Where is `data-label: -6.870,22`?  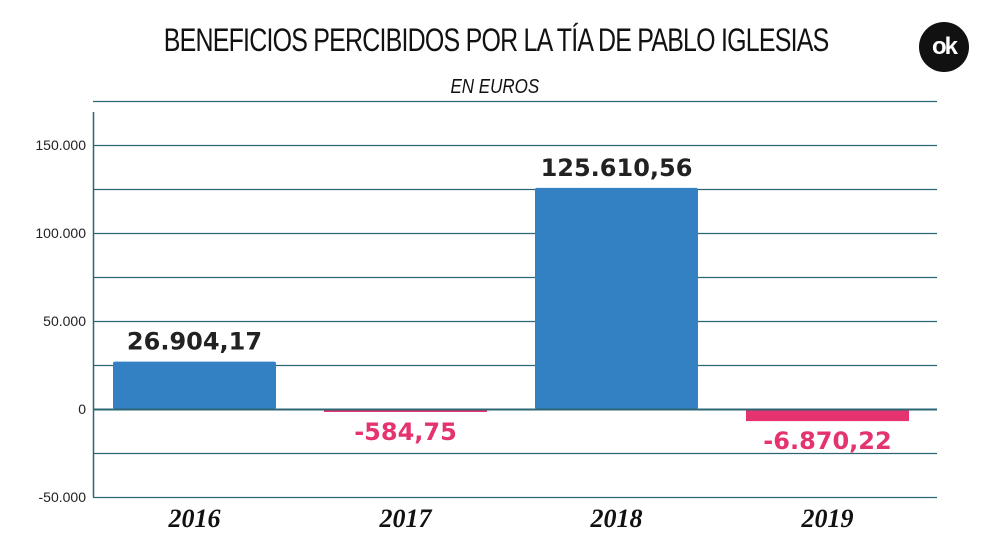
data-label: -6.870,22 is located at coordinates (827, 441).